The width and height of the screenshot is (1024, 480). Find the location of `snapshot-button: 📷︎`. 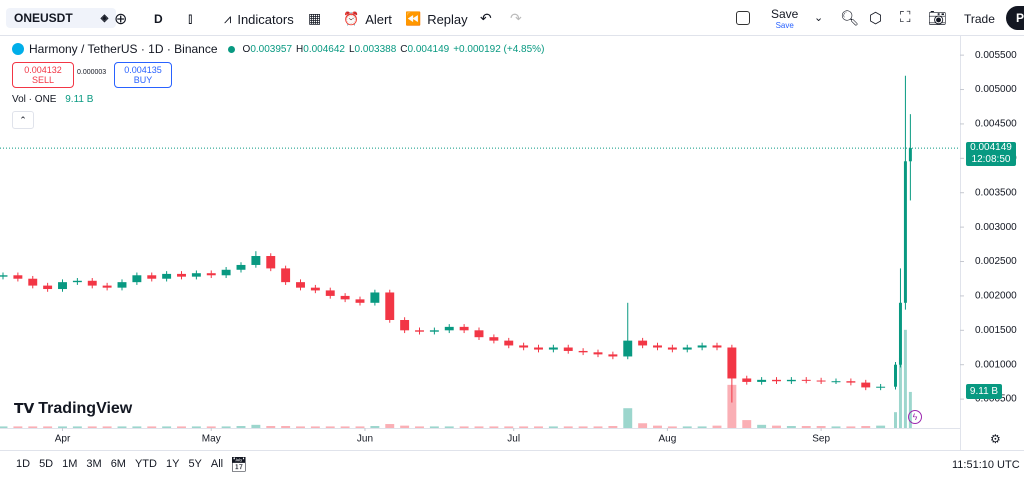

snapshot-button: 📷︎ is located at coordinates (938, 18).